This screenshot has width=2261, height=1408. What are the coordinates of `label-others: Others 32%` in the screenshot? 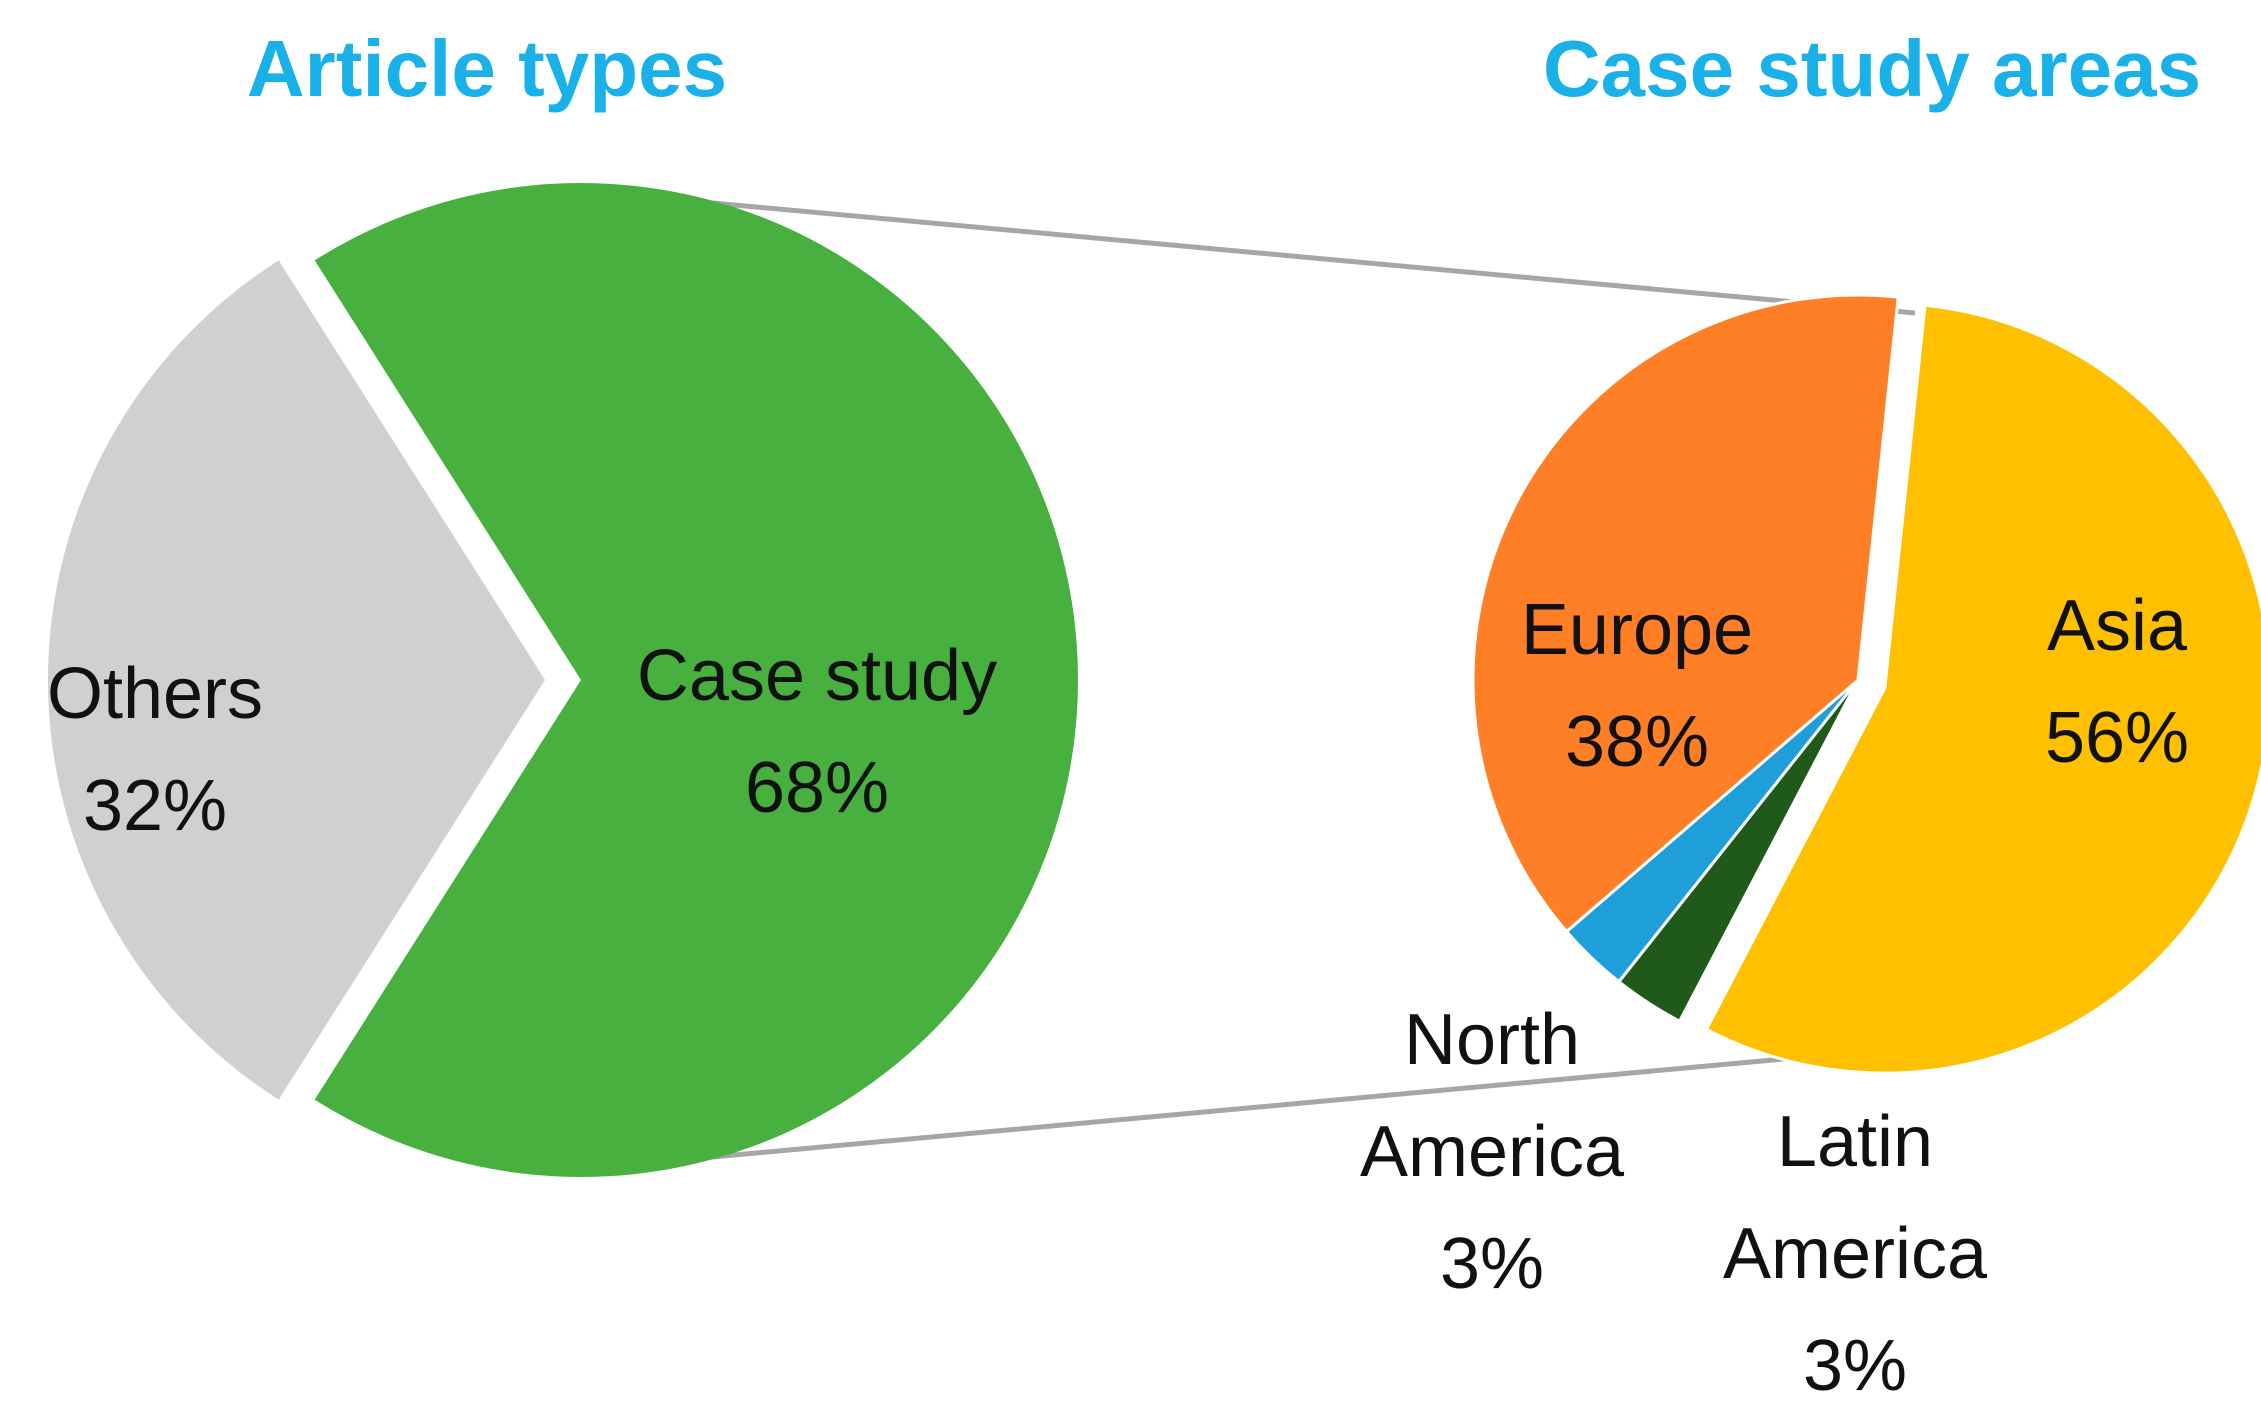 It's located at (155, 750).